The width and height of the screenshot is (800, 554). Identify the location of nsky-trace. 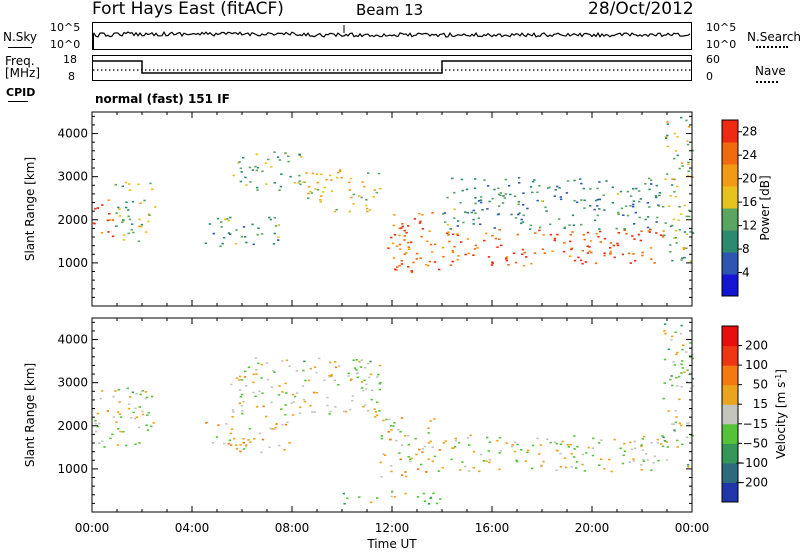
(392, 34).